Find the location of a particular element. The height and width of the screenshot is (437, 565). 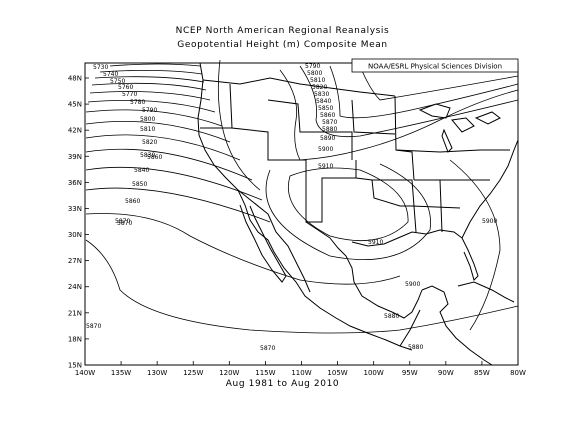

map-title-line2: Geopotential Height (m) Composite Mean is located at coordinates (282, 45).